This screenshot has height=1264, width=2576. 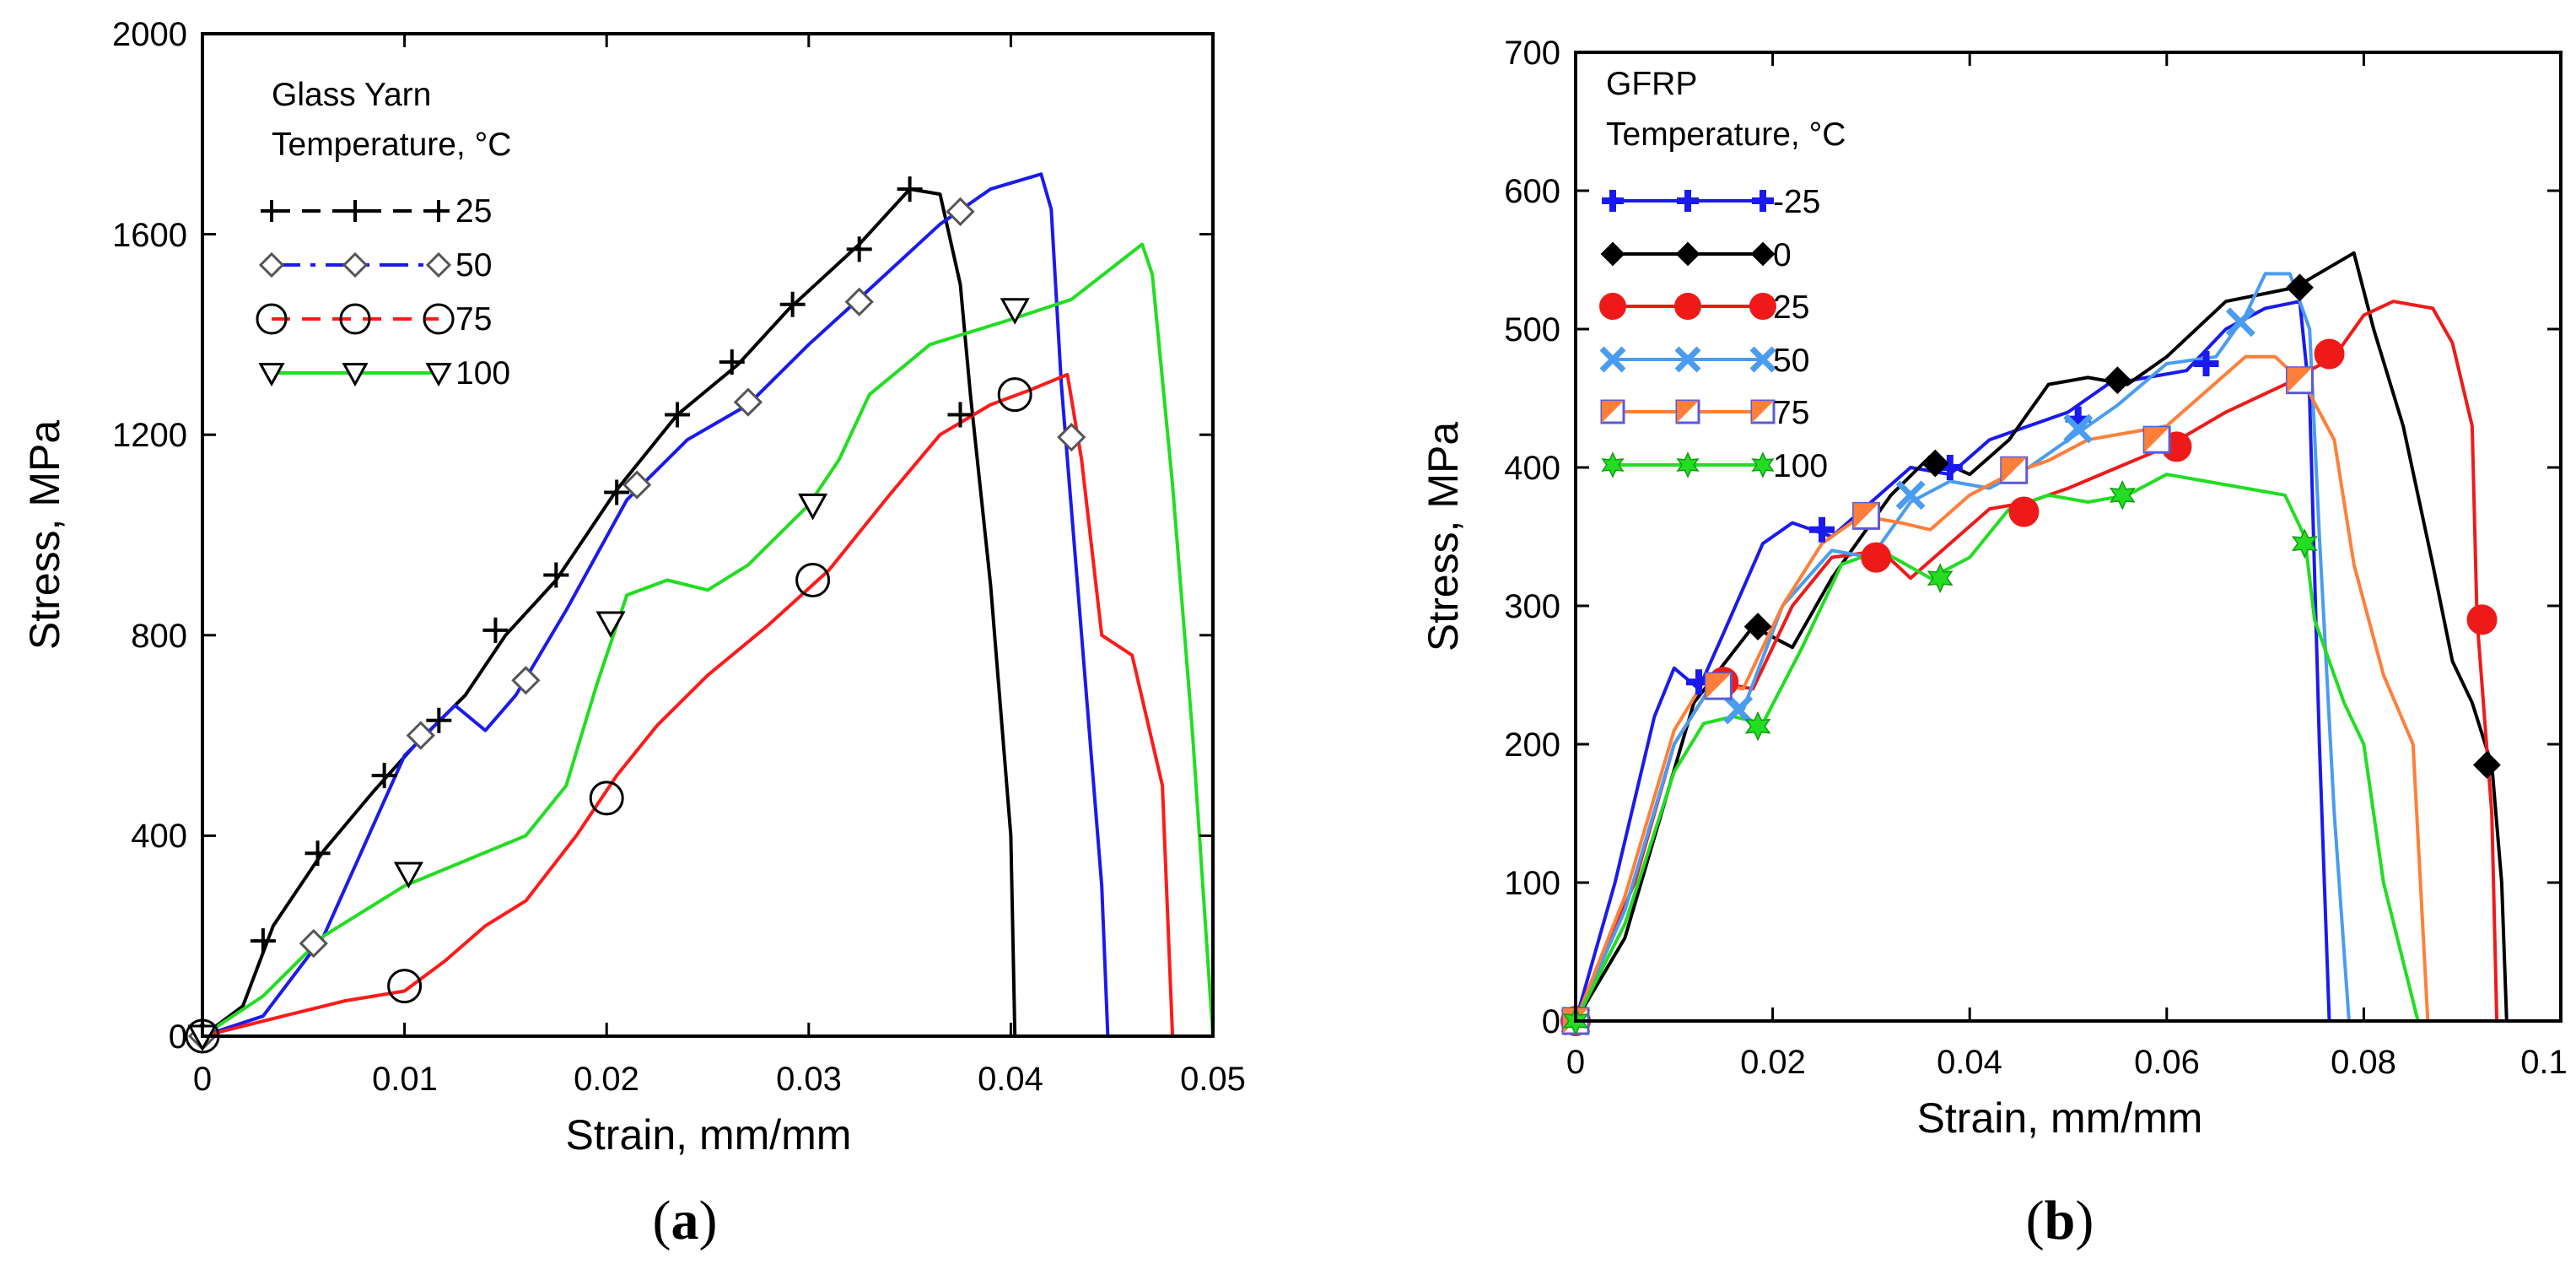 I want to click on chart-b-y-tick-label: 300, so click(x=1532, y=607).